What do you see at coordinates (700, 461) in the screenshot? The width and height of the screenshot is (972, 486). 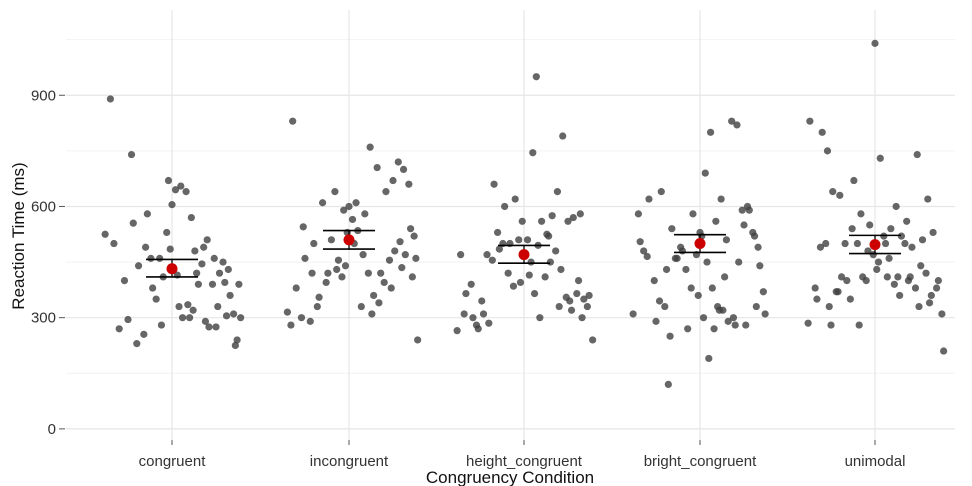 I see `x-tick-label: bright_congruent` at bounding box center [700, 461].